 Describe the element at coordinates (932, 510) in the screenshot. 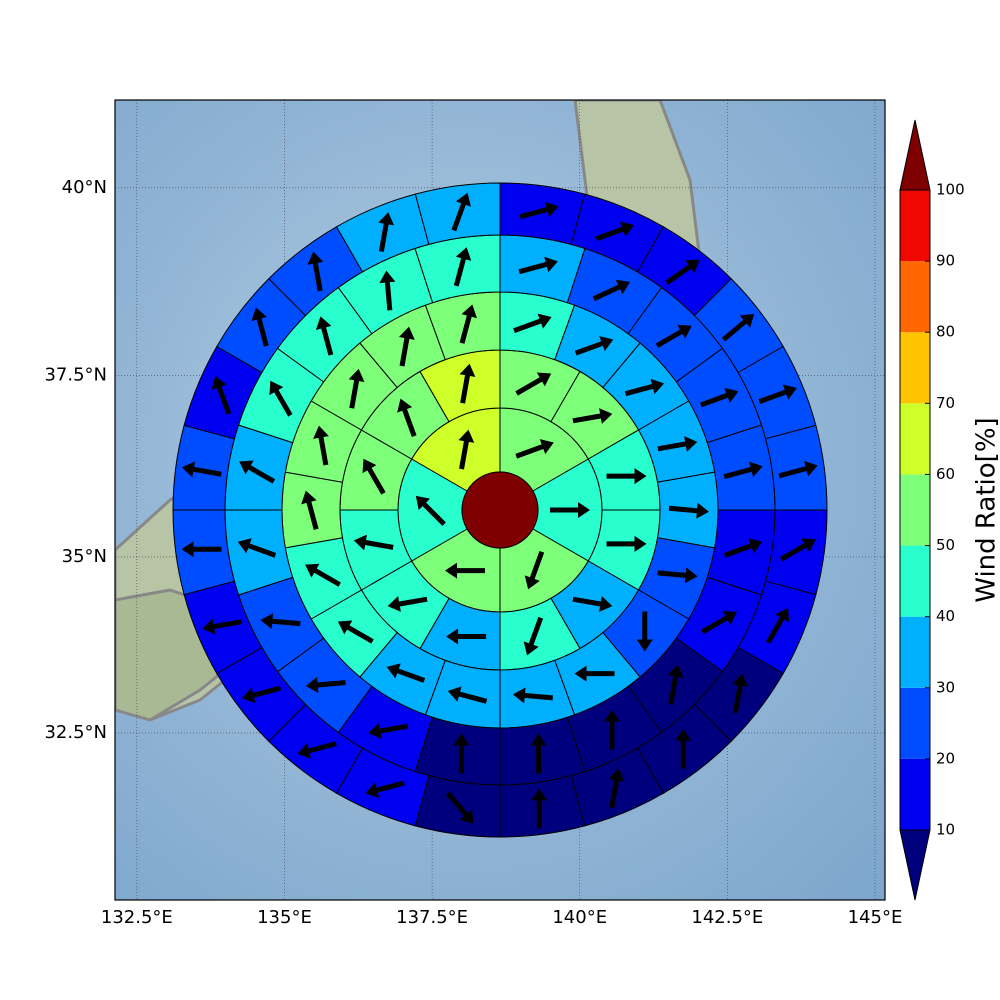

I see `colorbar: 10 20 30 40 50 60 70 80 90 100` at that location.